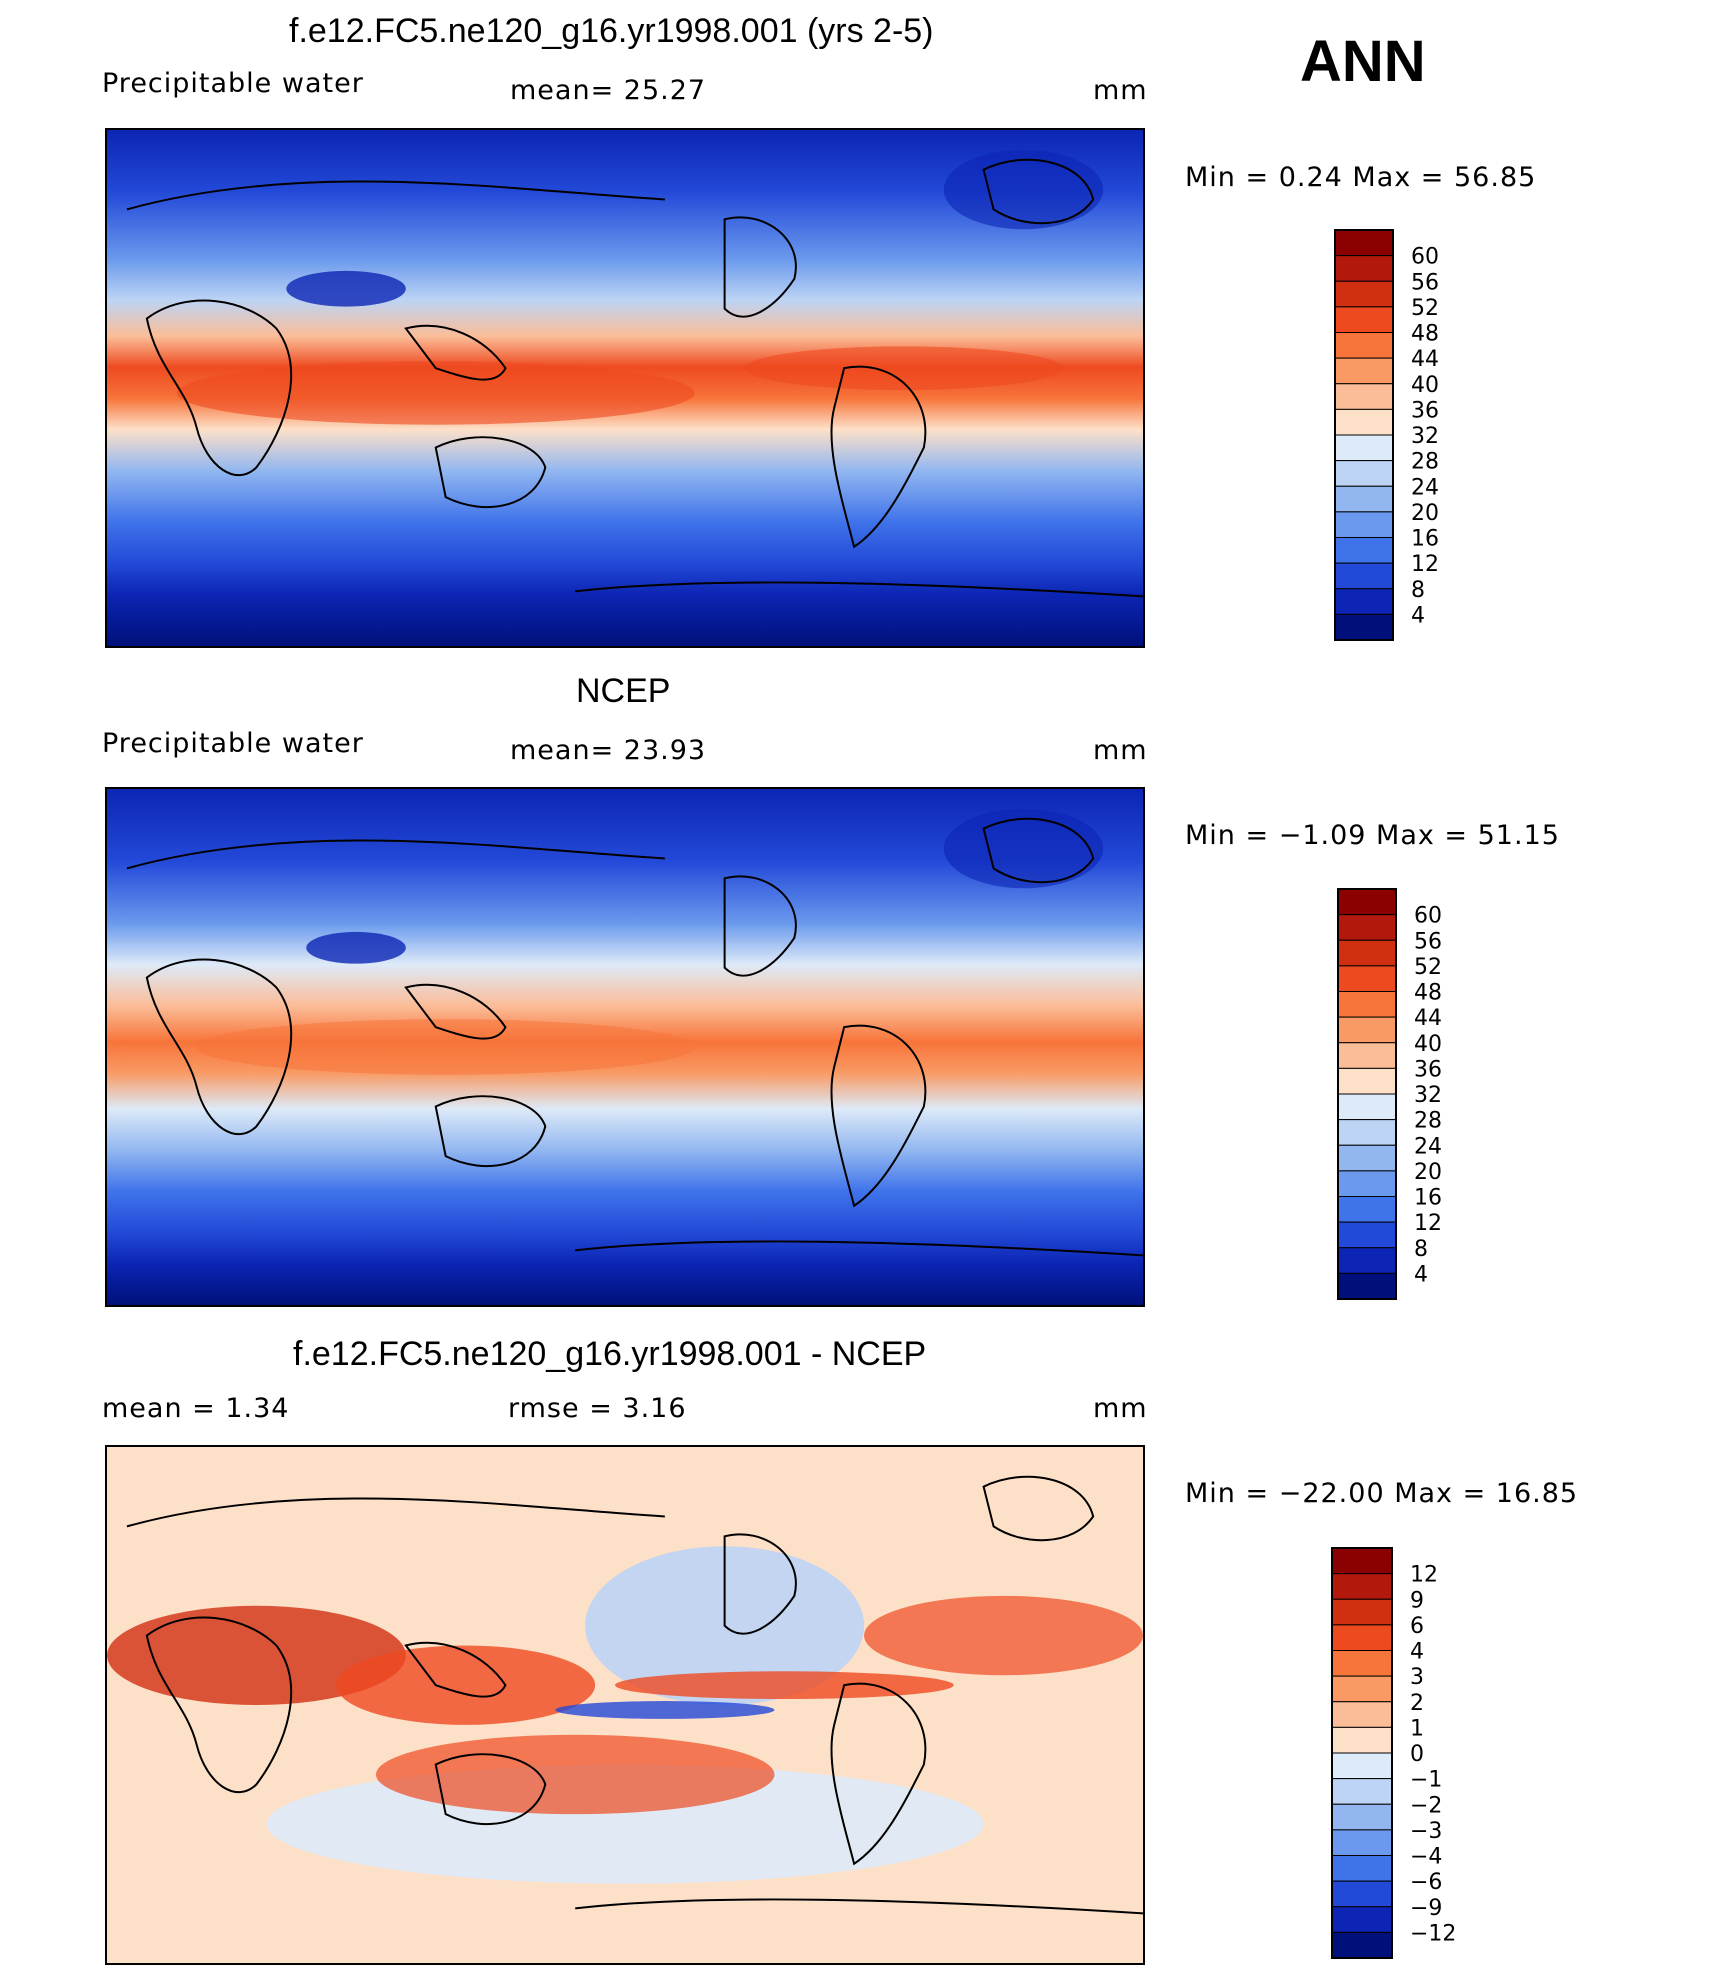 The image size is (1710, 1969). I want to click on panel-2-units: mm, so click(1120, 750).